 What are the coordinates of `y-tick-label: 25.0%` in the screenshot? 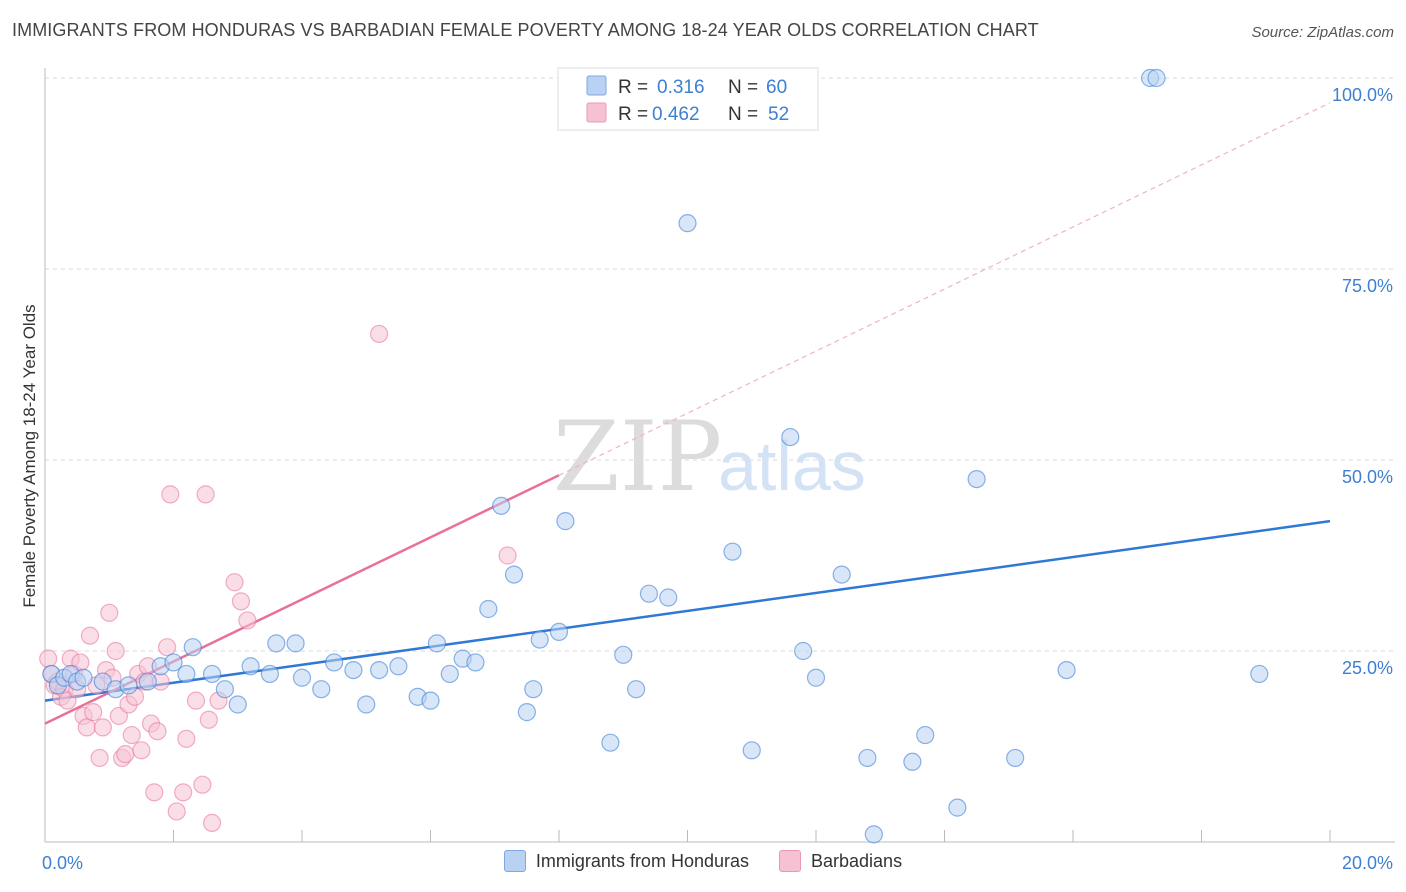 It's located at (1367, 668).